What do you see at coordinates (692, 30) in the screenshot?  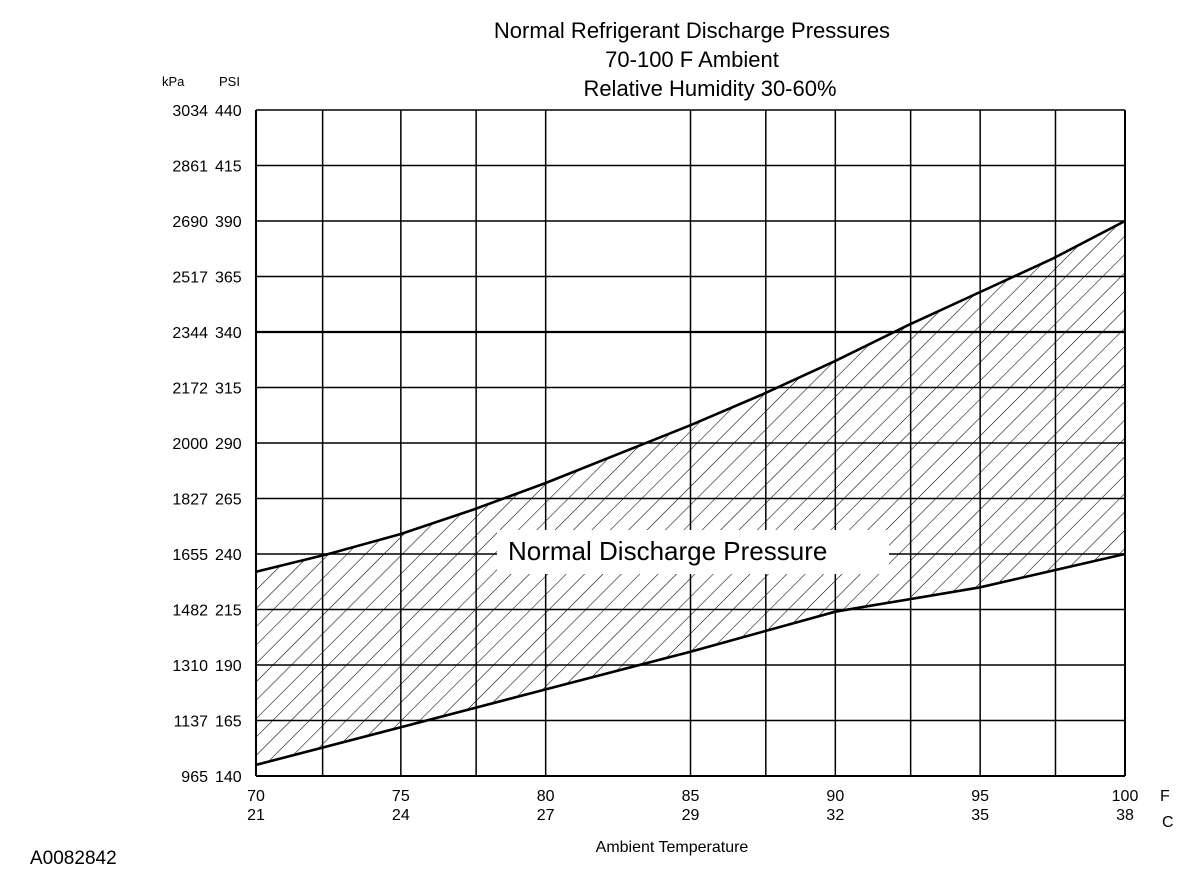 I see `chart-title-line-1: Normal Refrigerant Discharge Pressures` at bounding box center [692, 30].